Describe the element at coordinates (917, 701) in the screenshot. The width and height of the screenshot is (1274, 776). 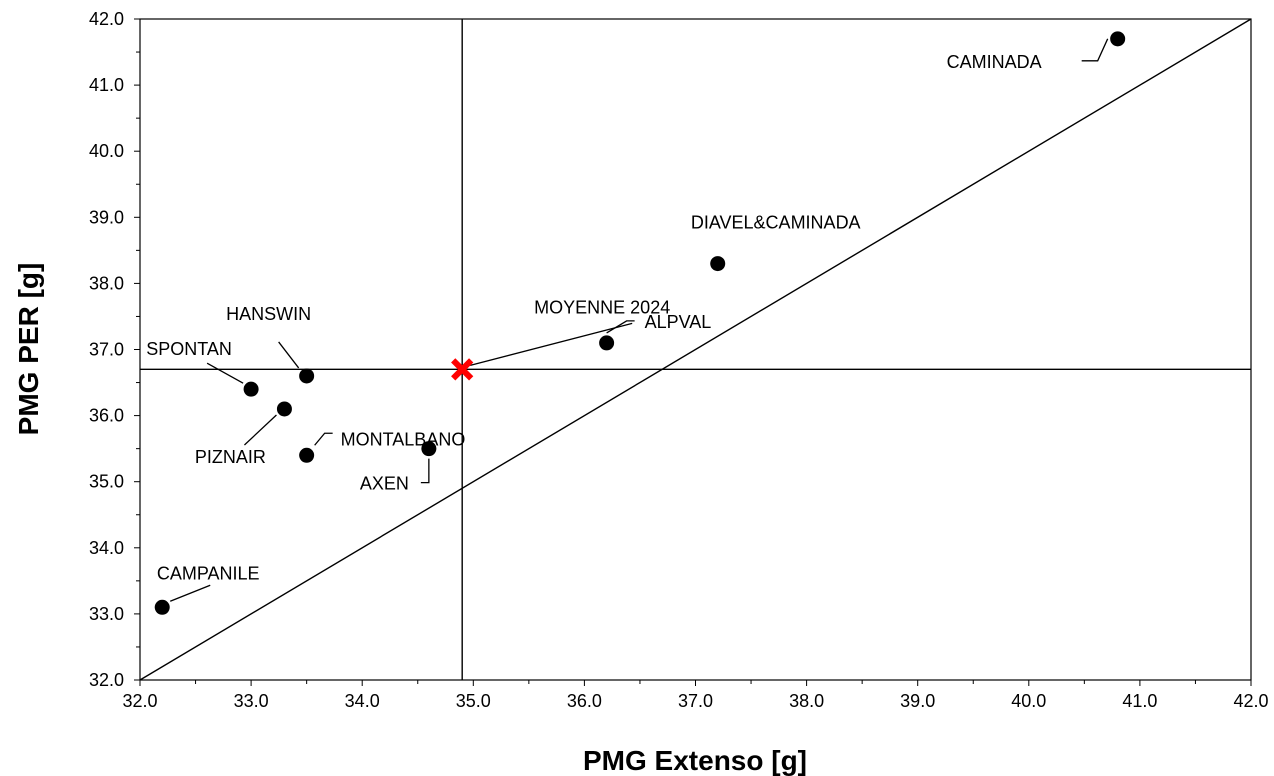
I see `x-tick-label: 39.0` at that location.